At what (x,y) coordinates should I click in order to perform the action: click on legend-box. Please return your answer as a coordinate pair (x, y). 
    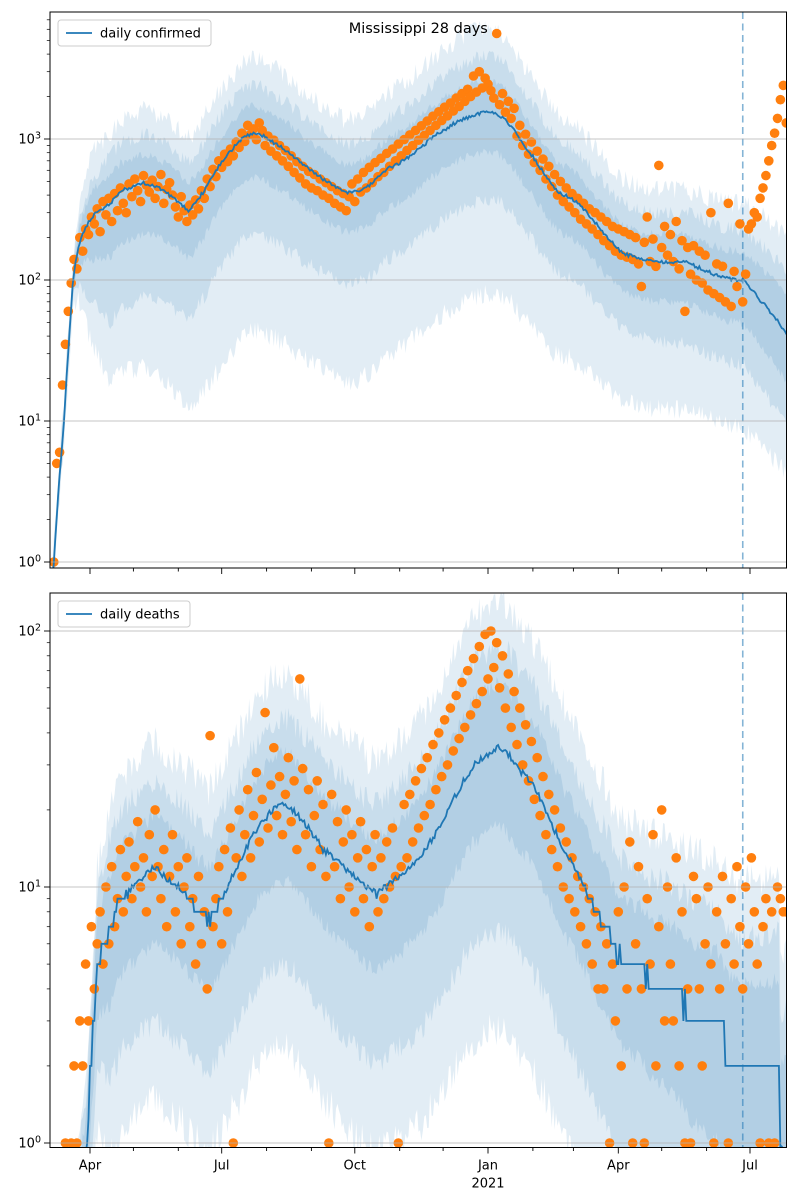
    Looking at the image, I should click on (134, 33).